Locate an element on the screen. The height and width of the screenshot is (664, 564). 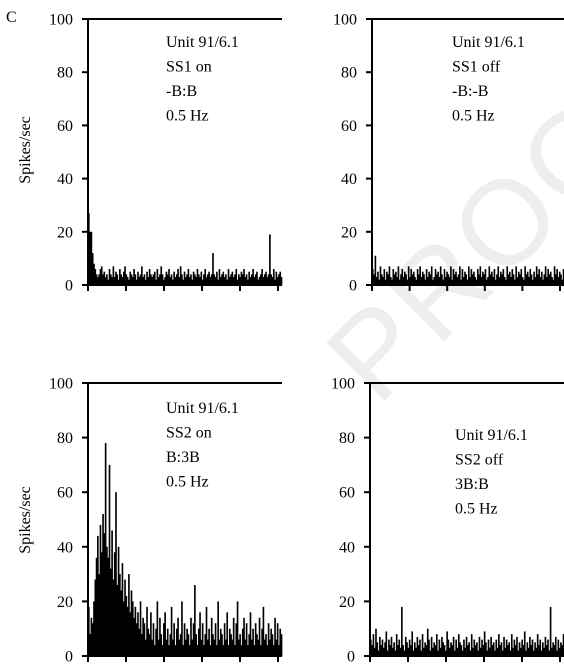
y-tick-label: 60 is located at coordinates (65, 126).